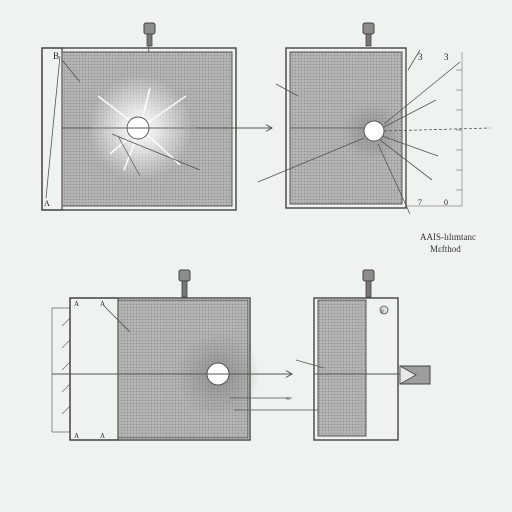 The image size is (512, 512). What do you see at coordinates (446, 202) in the screenshot?
I see `label-0: 0` at bounding box center [446, 202].